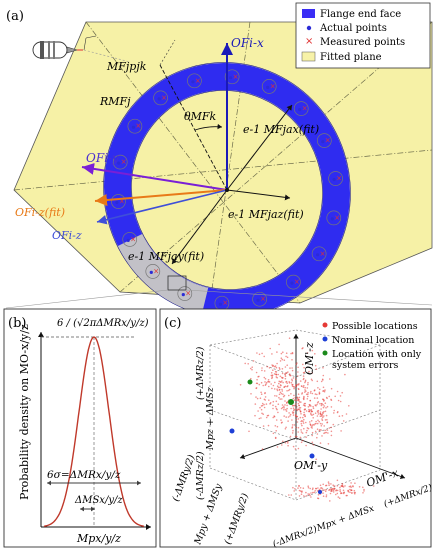 The height and width of the screenshot is (550, 434). Describe the element at coordinates (162, 207) in the screenshot. I see `z-axis-arrow` at that location.